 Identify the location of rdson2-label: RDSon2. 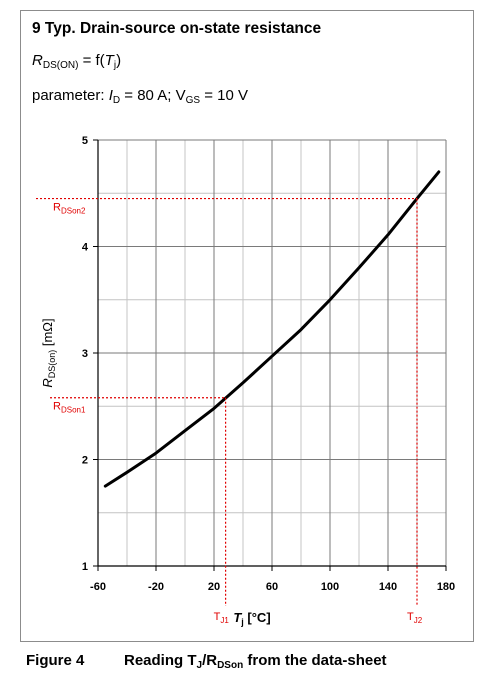
(69, 209).